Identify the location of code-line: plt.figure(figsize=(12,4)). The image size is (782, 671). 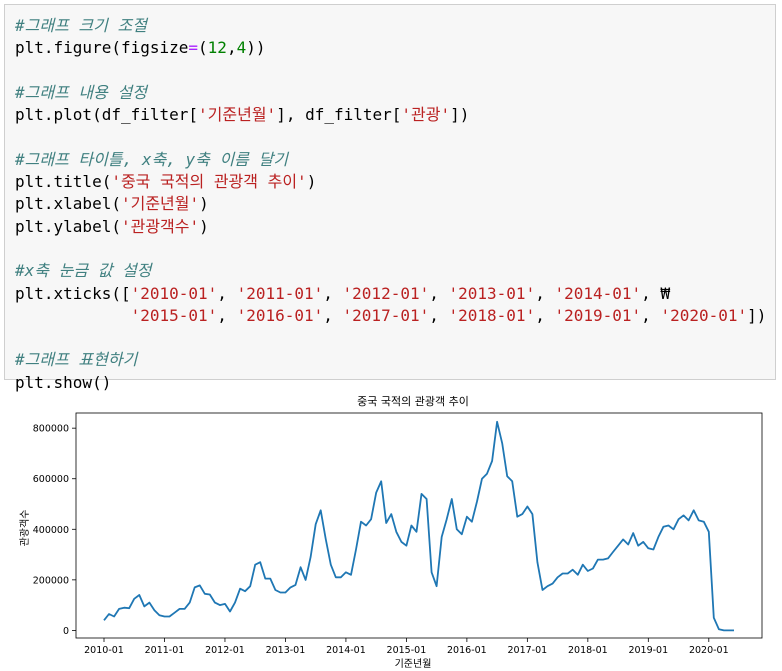
(390, 48).